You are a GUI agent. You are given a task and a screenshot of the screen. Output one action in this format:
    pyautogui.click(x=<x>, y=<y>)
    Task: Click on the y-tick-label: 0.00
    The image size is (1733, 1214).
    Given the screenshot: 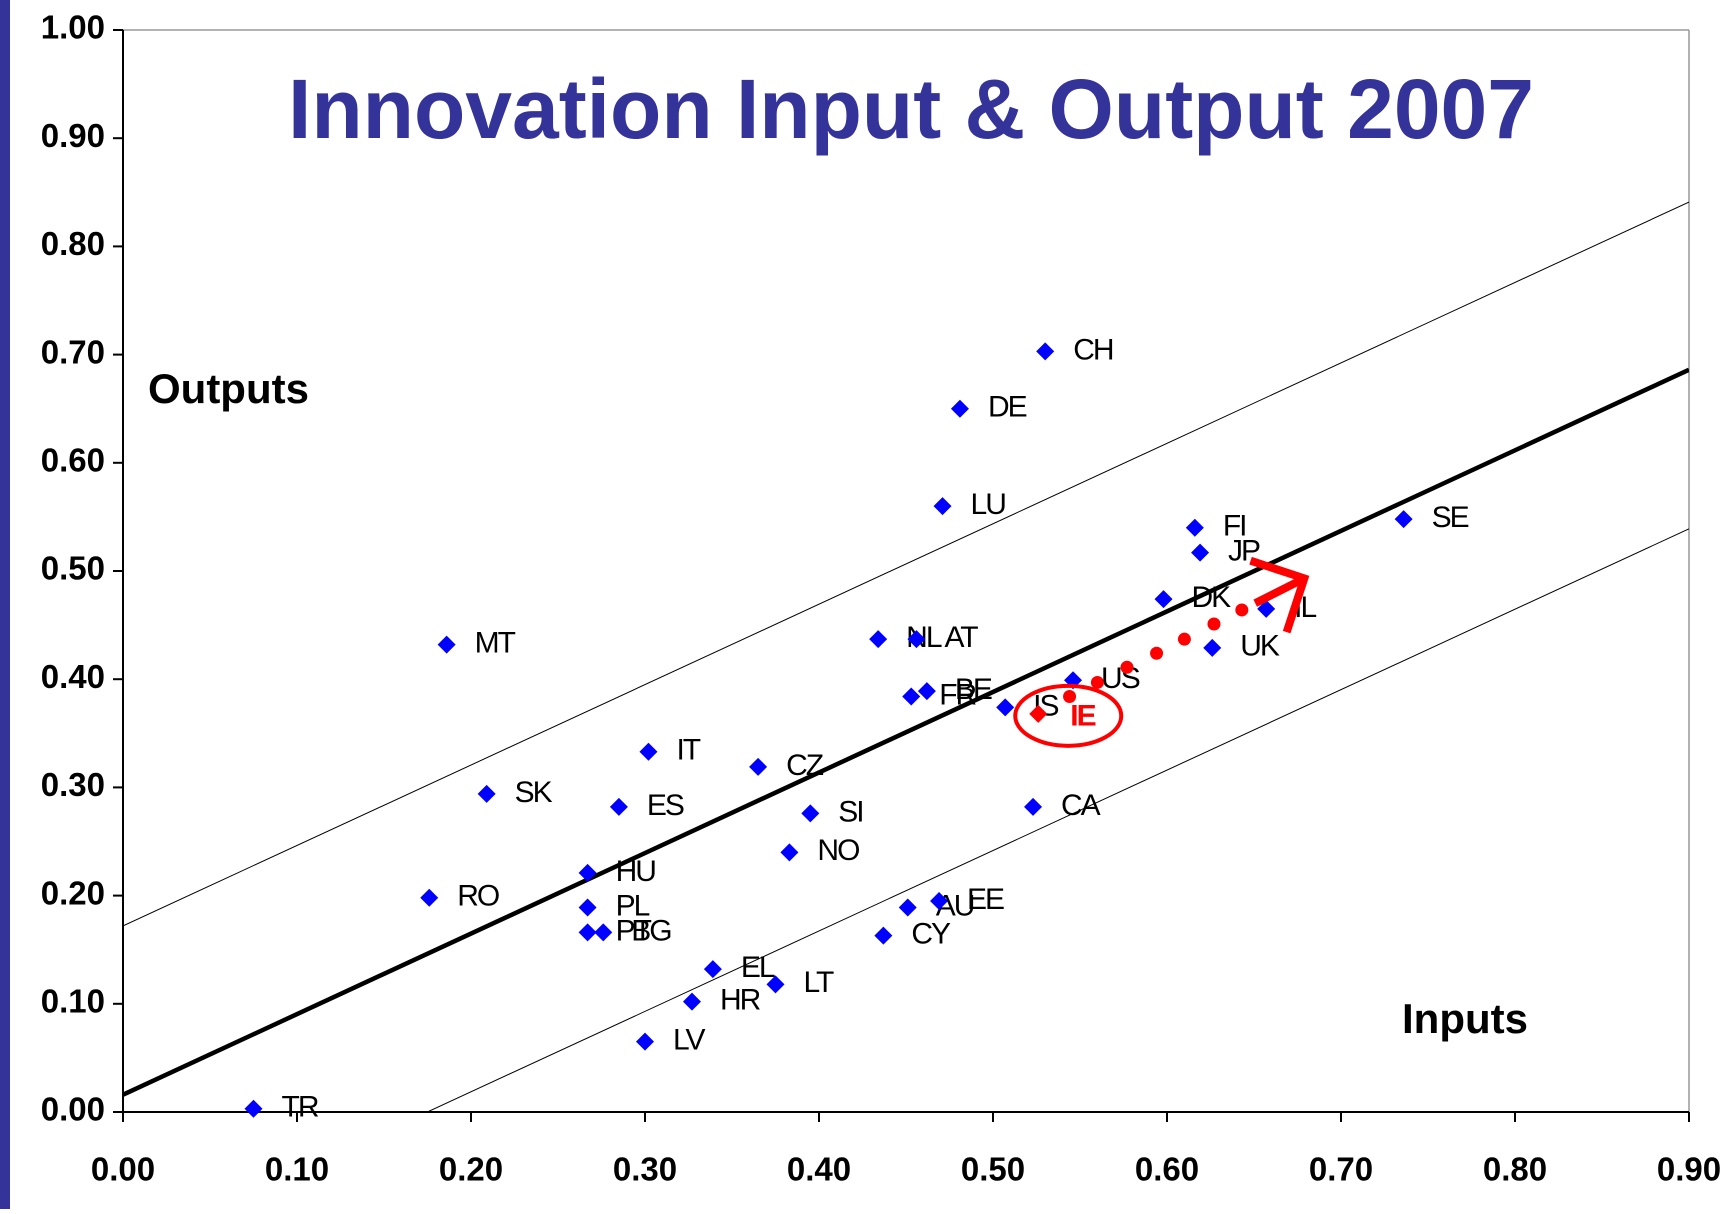 What is the action you would take?
    pyautogui.click(x=73, y=1109)
    